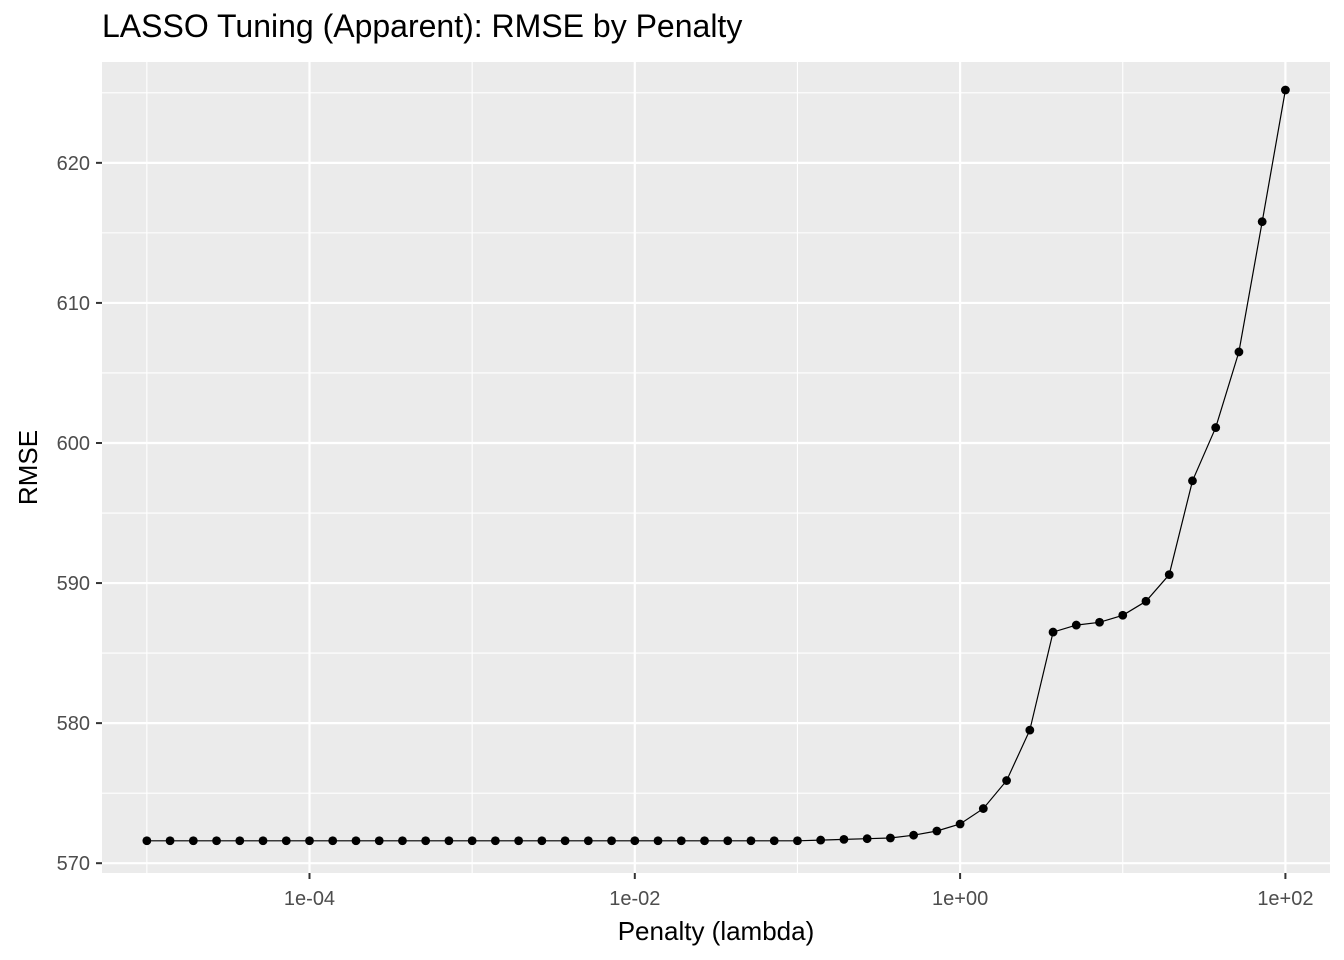 This screenshot has height=960, width=1344. I want to click on x-tick-label: 1e+02, so click(1285, 899).